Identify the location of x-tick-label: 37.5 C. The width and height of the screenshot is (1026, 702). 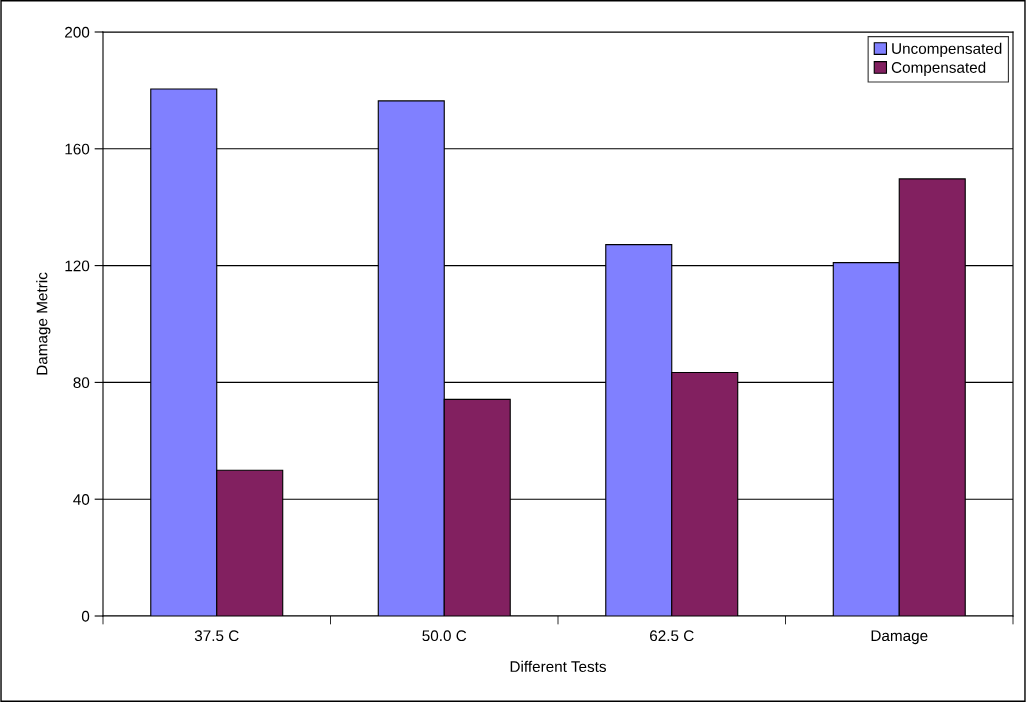
(216, 636).